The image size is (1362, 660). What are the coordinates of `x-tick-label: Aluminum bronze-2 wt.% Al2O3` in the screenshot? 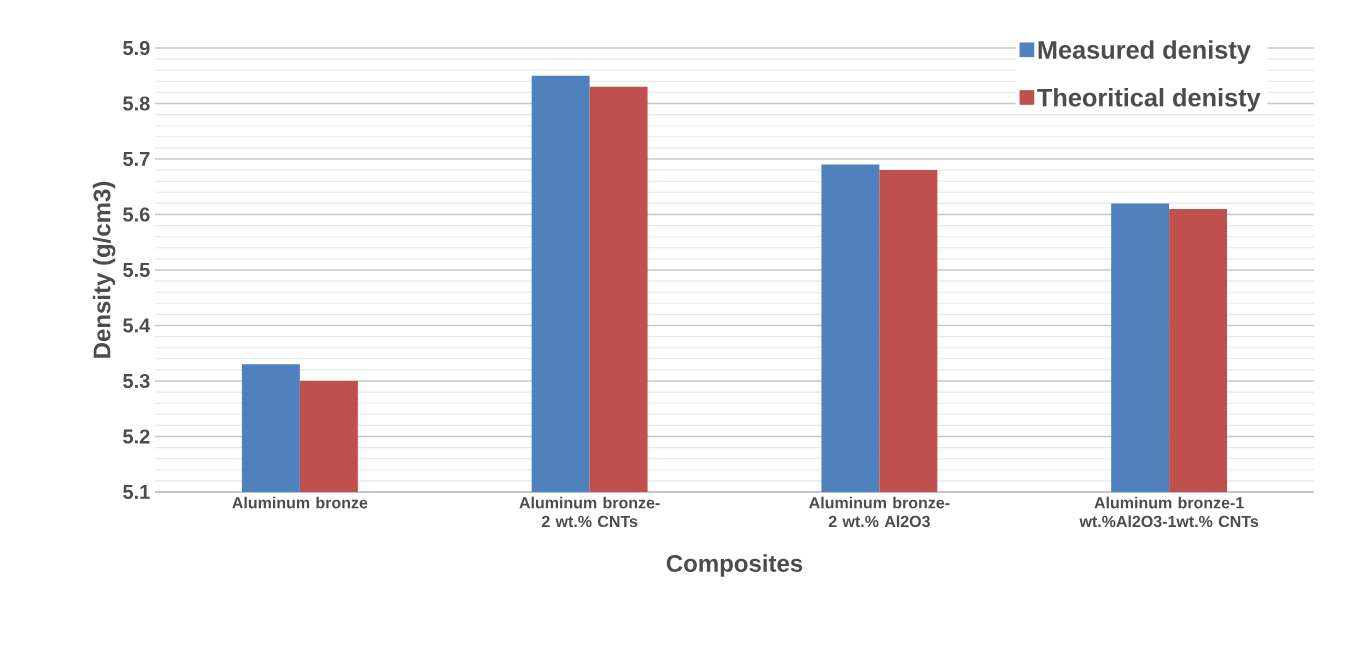 It's located at (879, 512).